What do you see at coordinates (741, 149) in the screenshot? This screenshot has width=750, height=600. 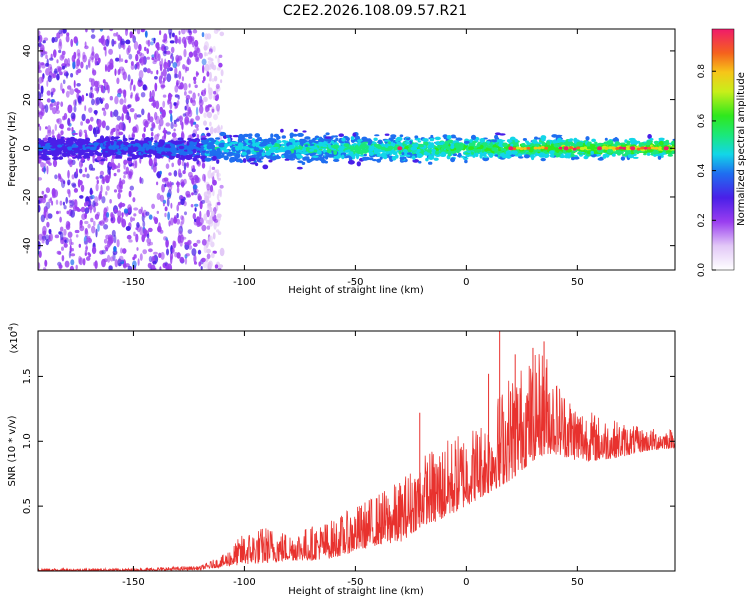 I see `colorbar-label: Normalized spectral amplitude` at bounding box center [741, 149].